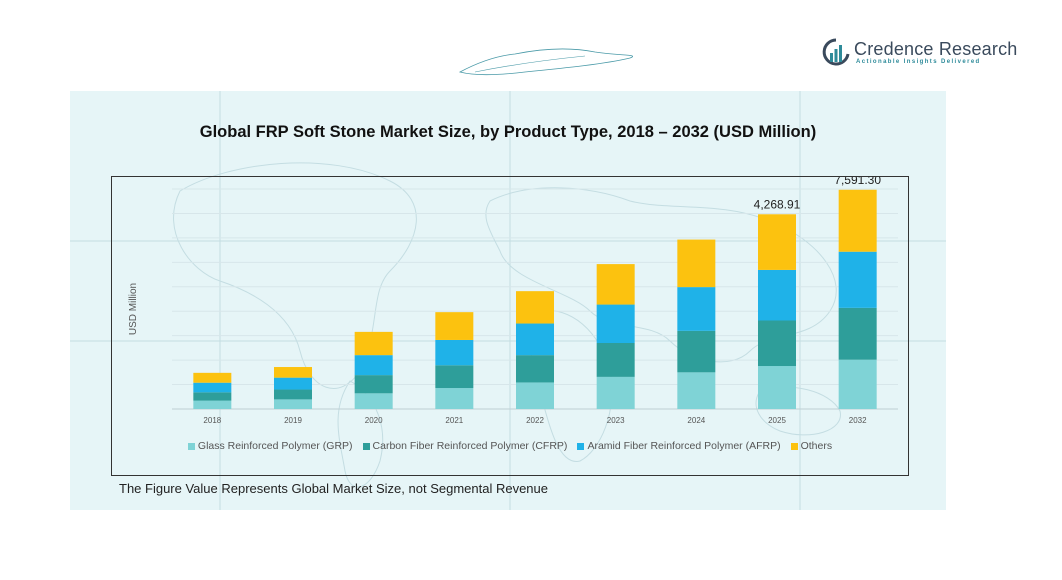  I want to click on x-tick-label: 2024, so click(696, 420).